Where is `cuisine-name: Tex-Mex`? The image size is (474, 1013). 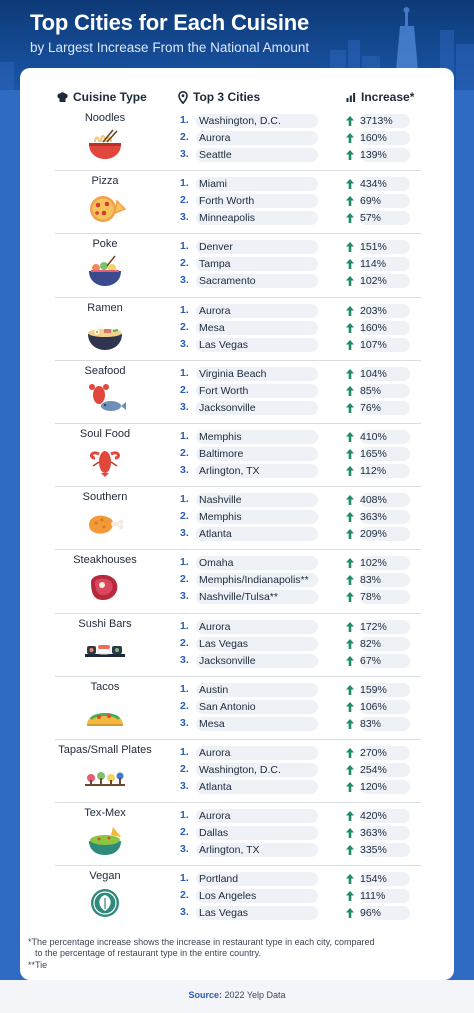
cuisine-name: Tex-Mex is located at coordinates (105, 813).